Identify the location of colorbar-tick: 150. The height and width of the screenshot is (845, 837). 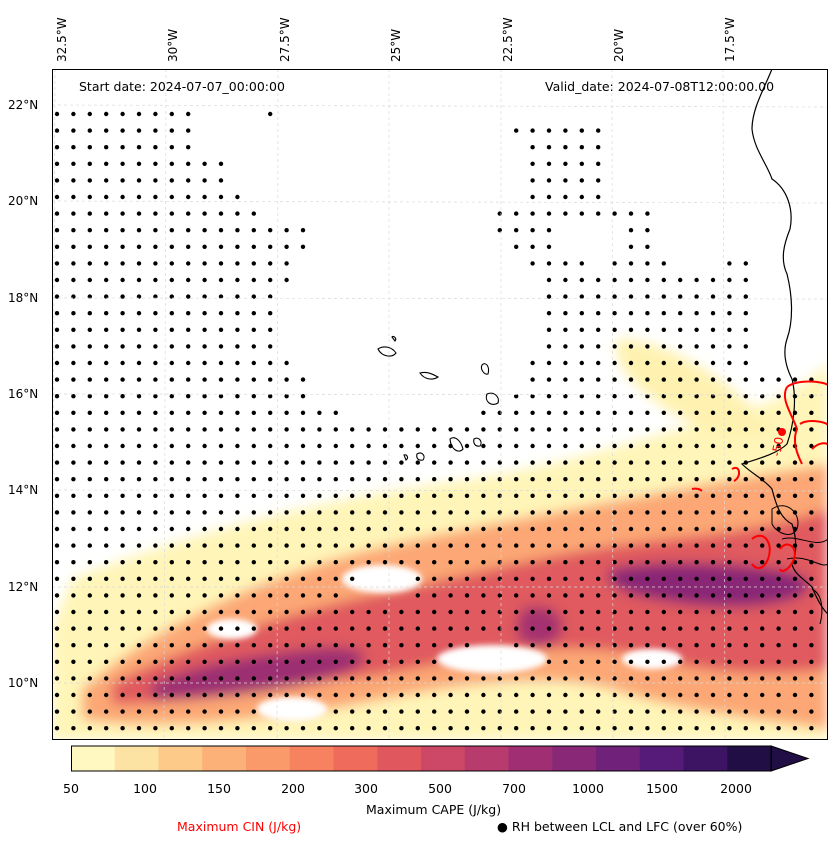
(219, 788).